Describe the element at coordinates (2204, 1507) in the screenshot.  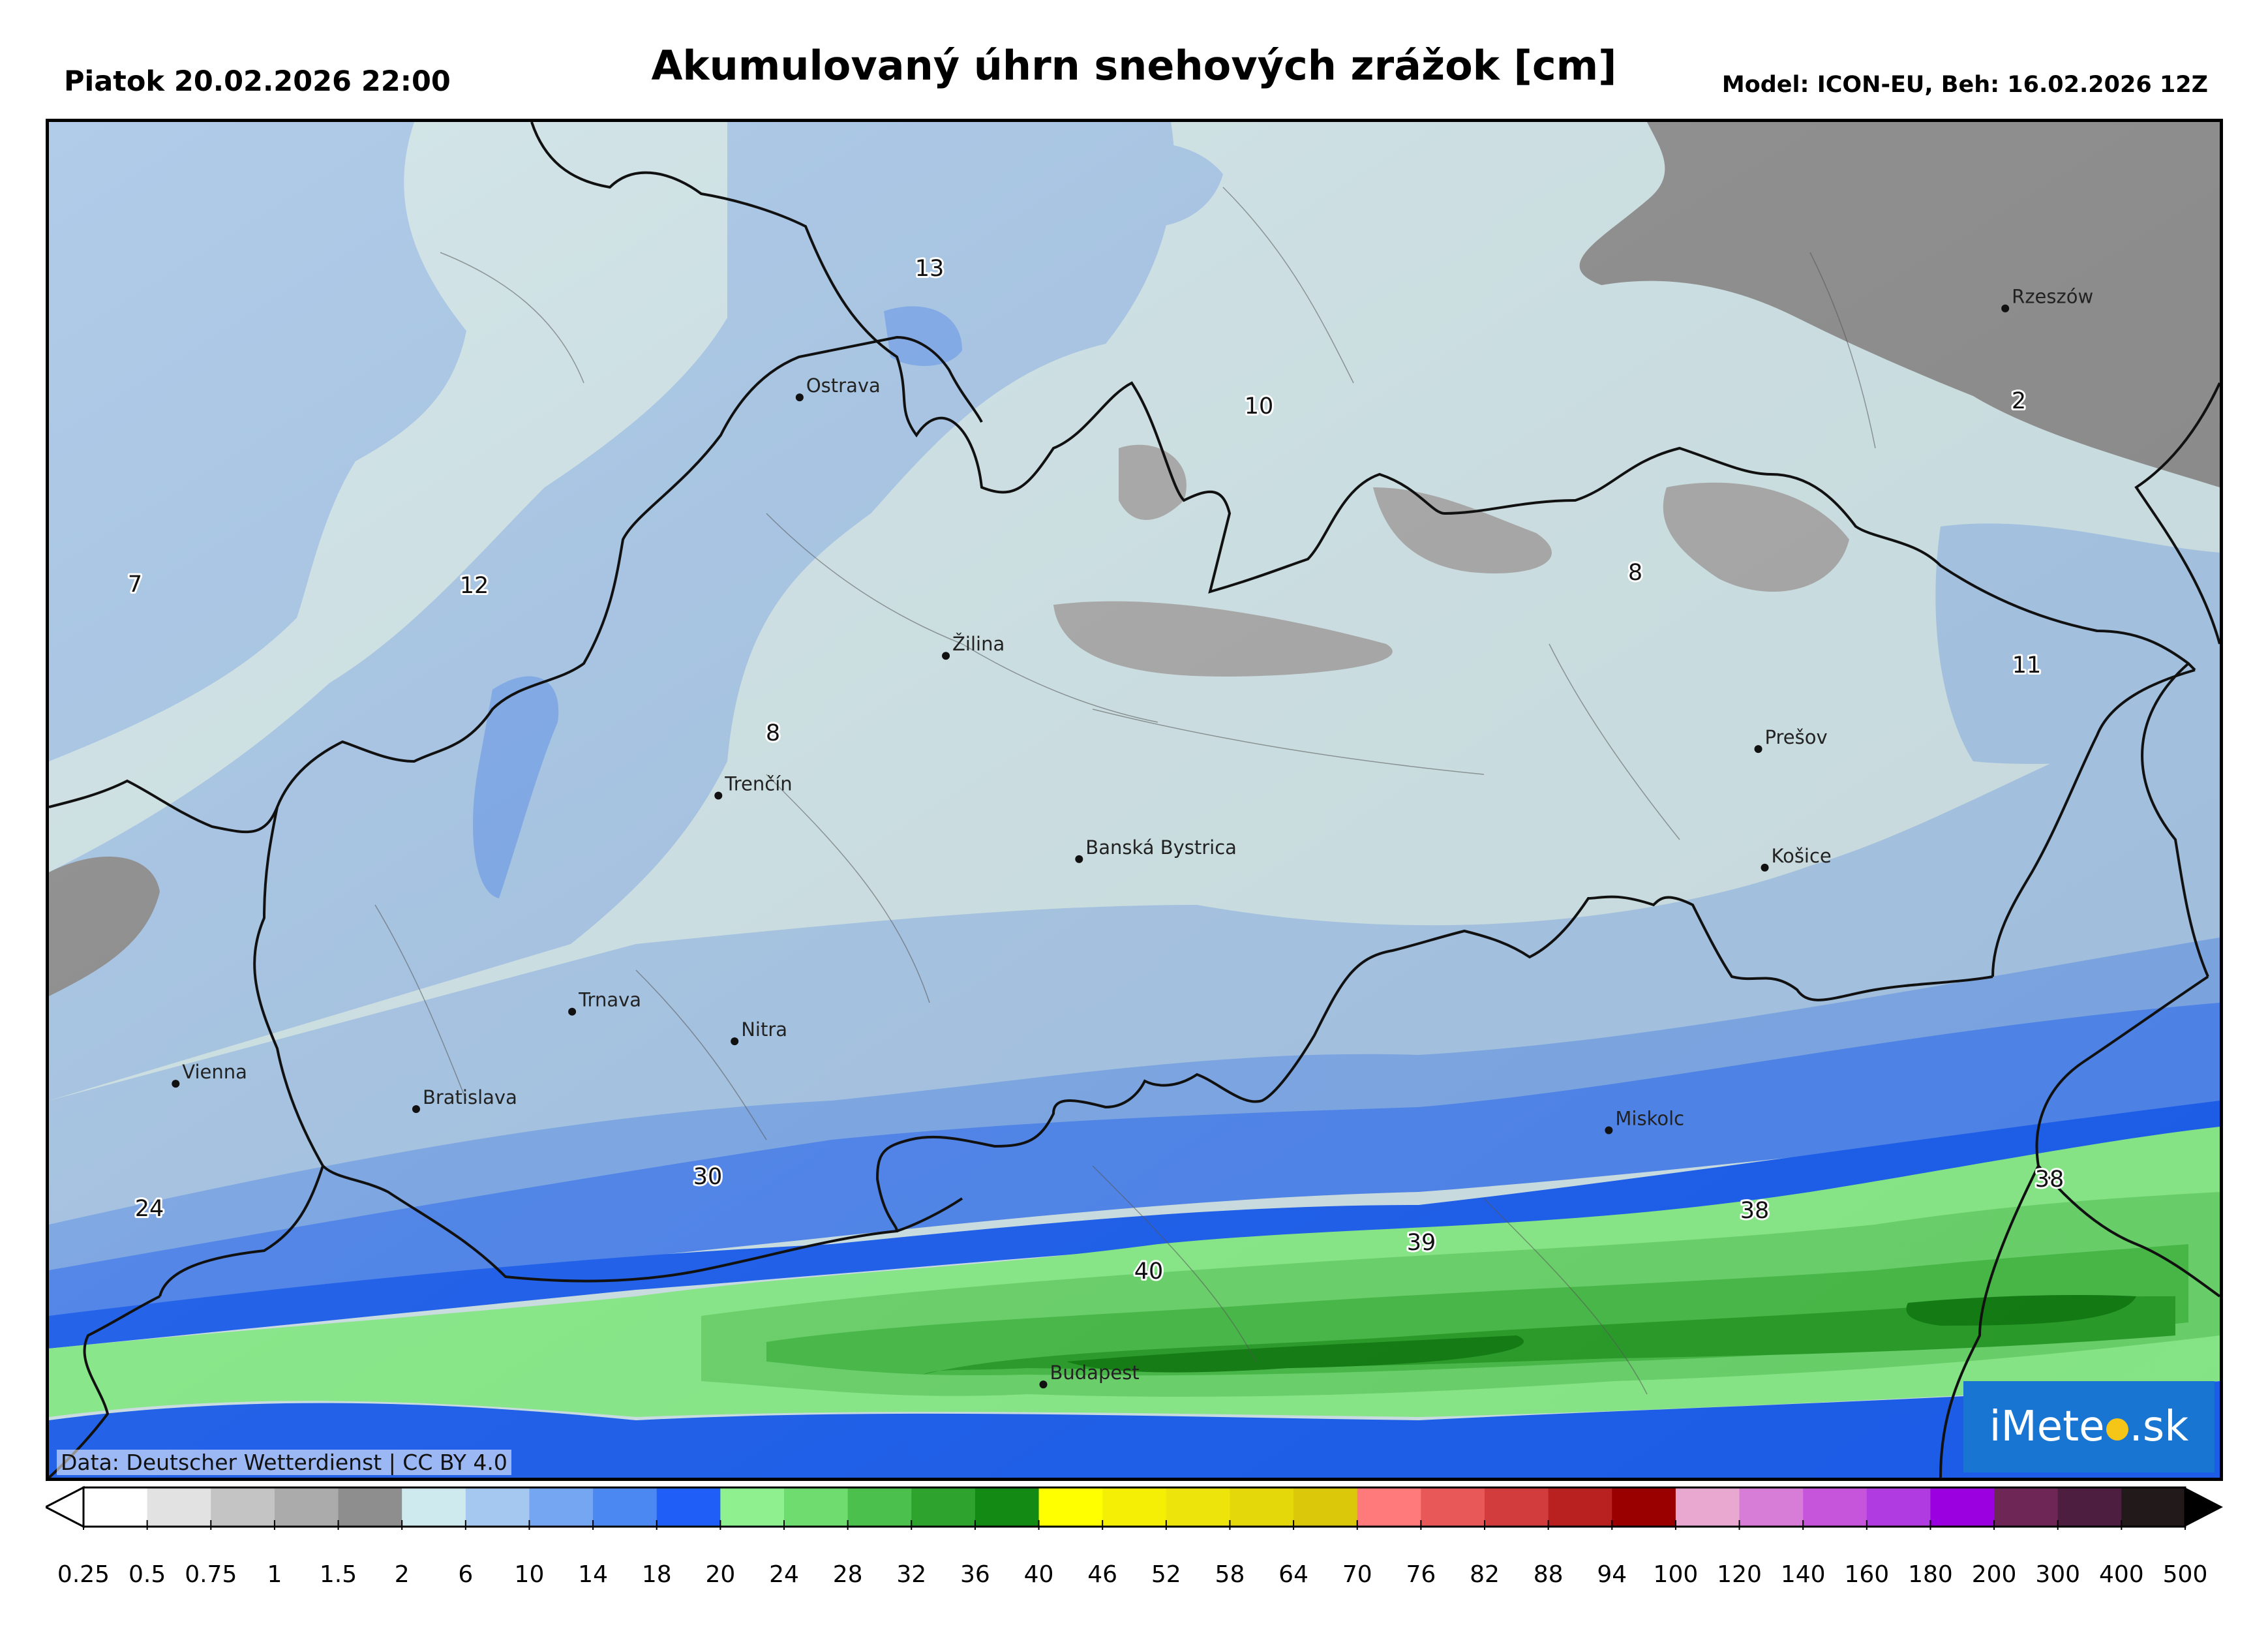
I see `colorbar-max-arrow` at that location.